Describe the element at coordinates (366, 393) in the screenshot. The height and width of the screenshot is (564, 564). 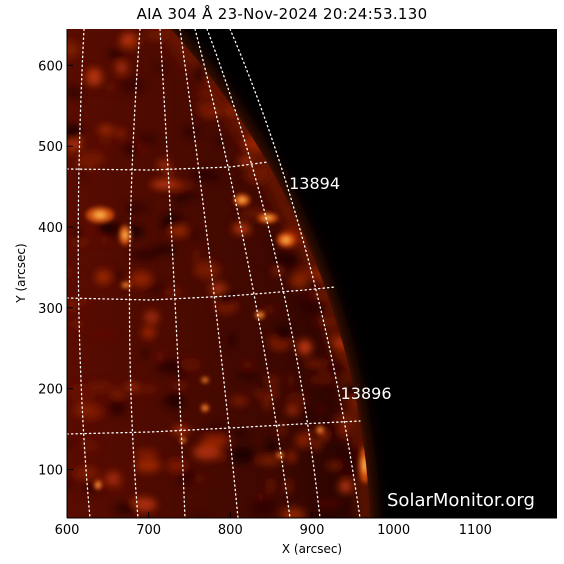
I see `active-region-label: 13896` at that location.